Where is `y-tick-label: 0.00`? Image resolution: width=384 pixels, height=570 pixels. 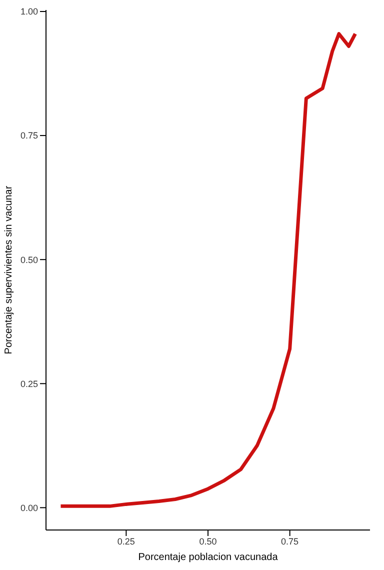 y-tick-label: 0.00 is located at coordinates (29, 507).